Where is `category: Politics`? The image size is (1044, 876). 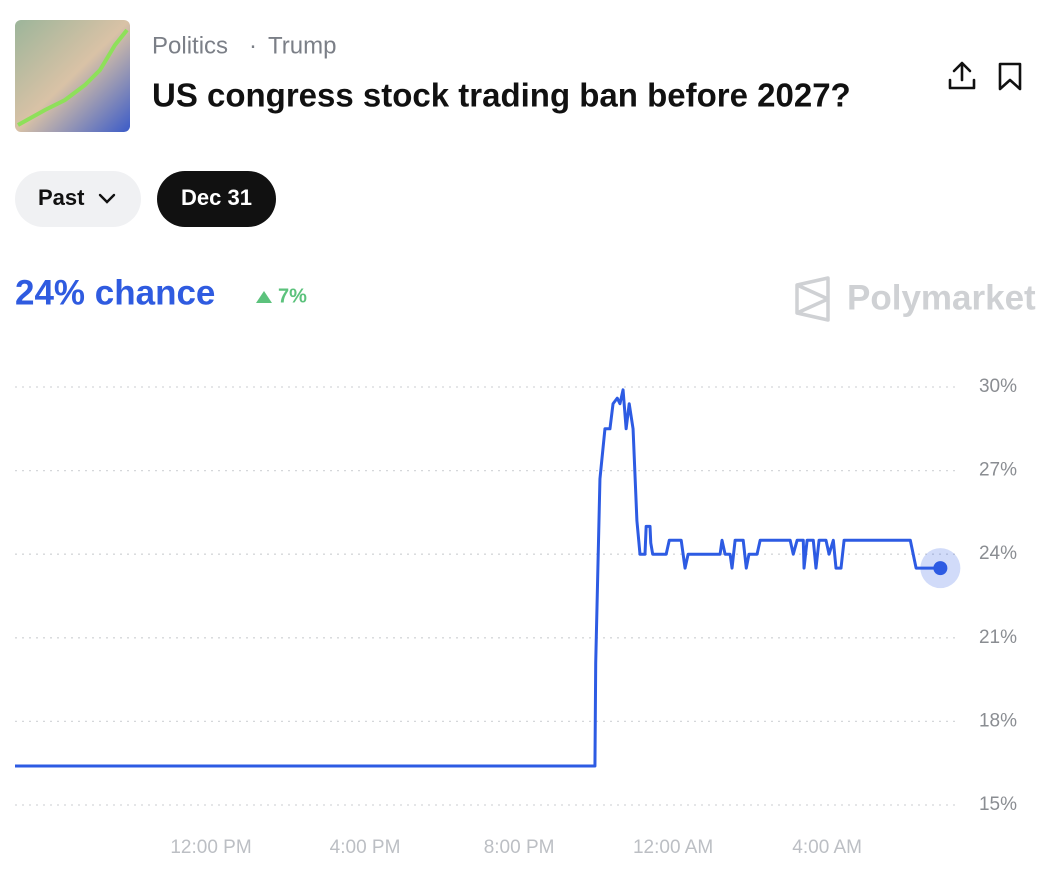 category: Politics is located at coordinates (190, 45).